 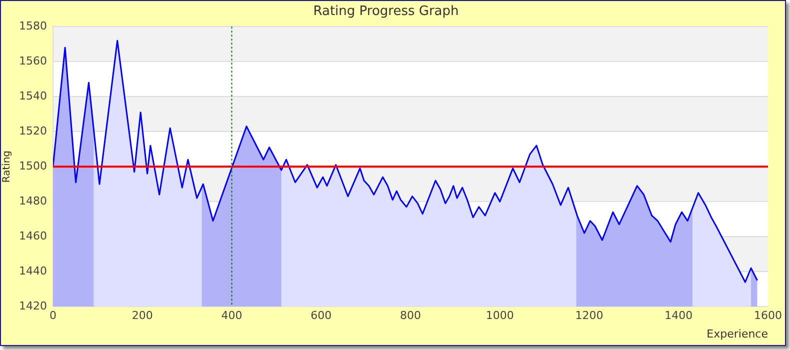 What do you see at coordinates (500, 315) in the screenshot?
I see `x-tick-label: 1000` at bounding box center [500, 315].